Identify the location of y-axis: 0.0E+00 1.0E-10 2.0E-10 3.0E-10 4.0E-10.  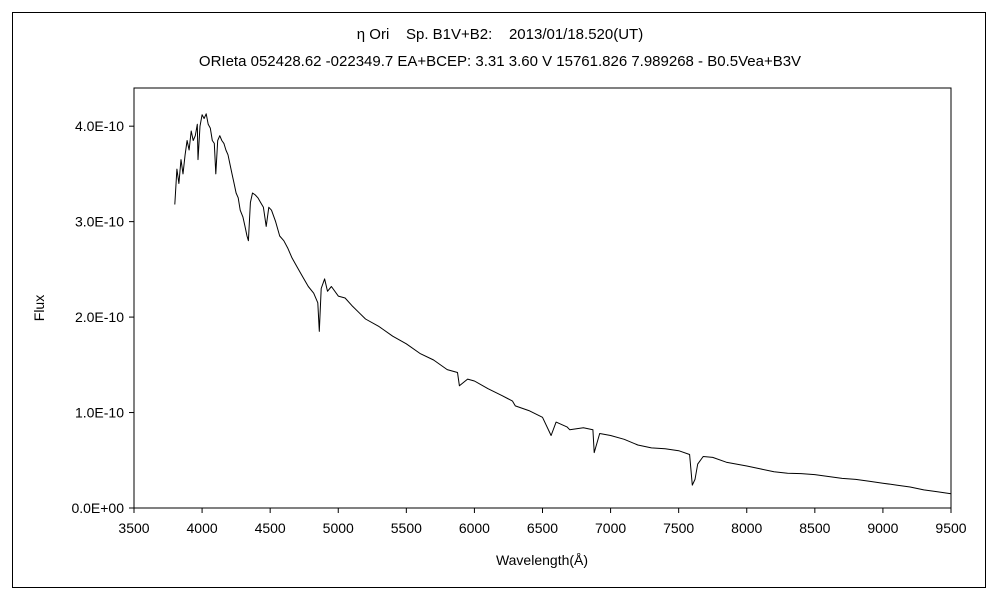
(102, 317).